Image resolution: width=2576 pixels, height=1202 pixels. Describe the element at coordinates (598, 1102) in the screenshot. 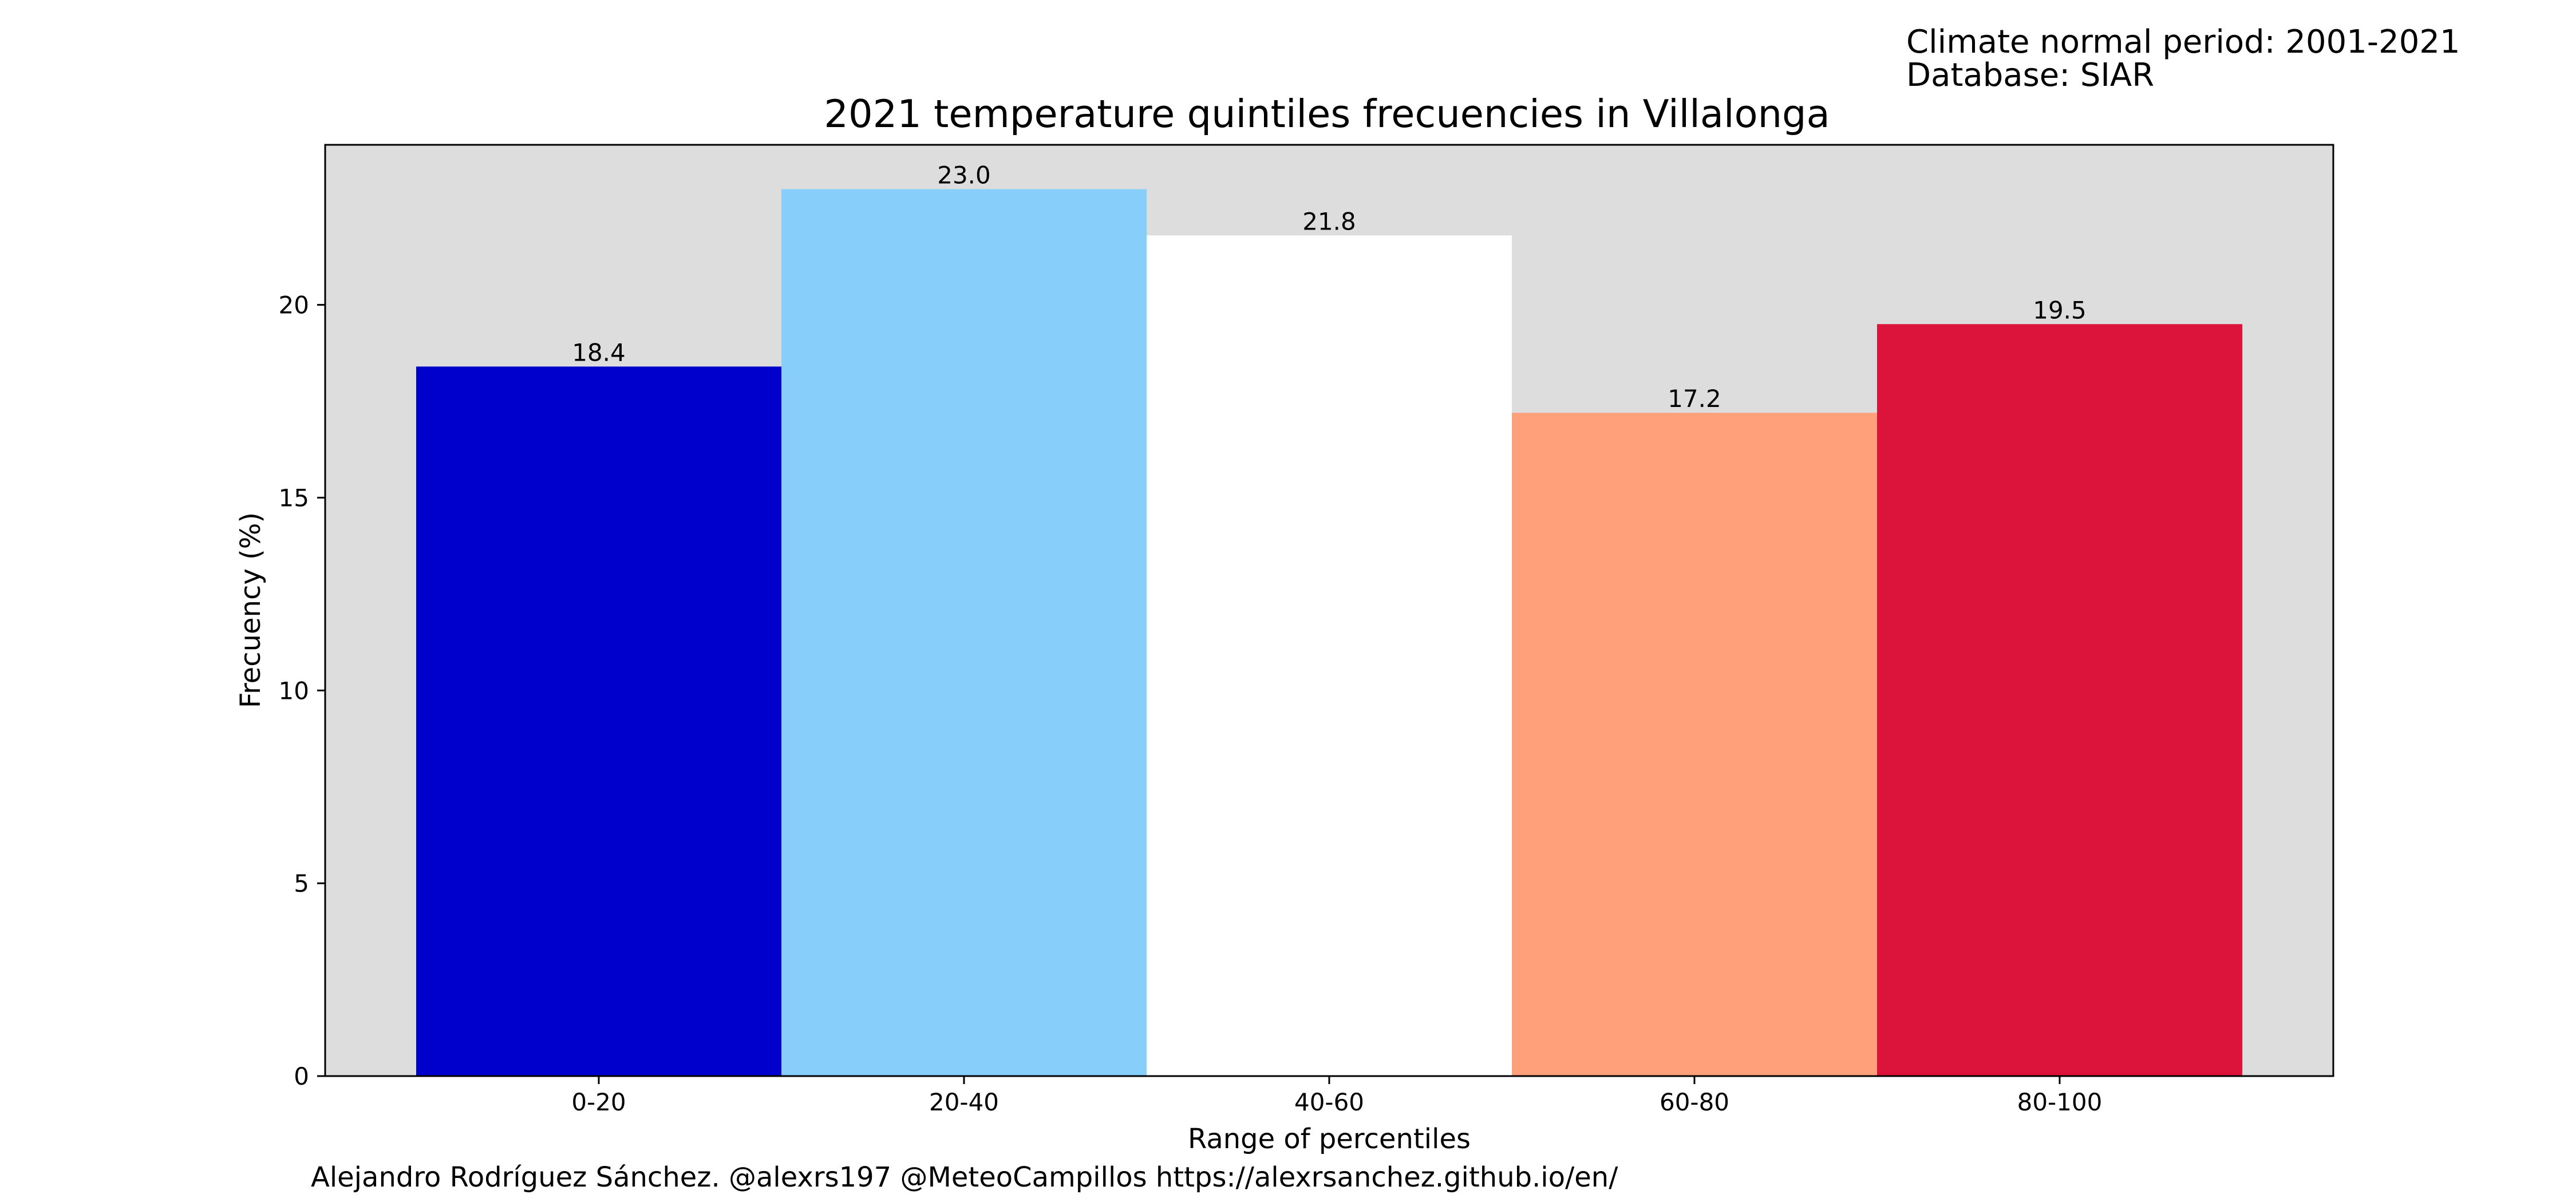

I see `x-tick-label: 0-20` at that location.